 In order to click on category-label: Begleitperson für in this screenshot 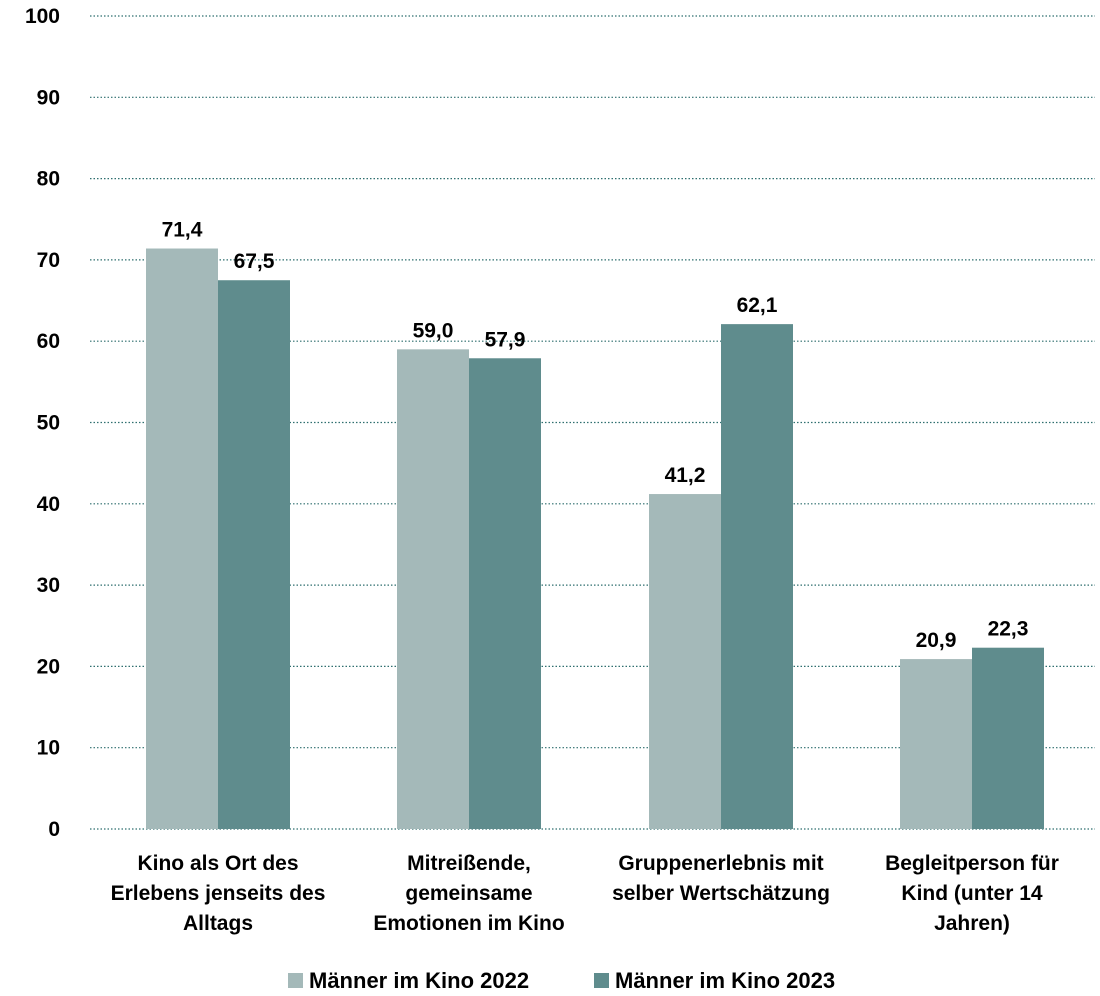, I will do `click(972, 863)`.